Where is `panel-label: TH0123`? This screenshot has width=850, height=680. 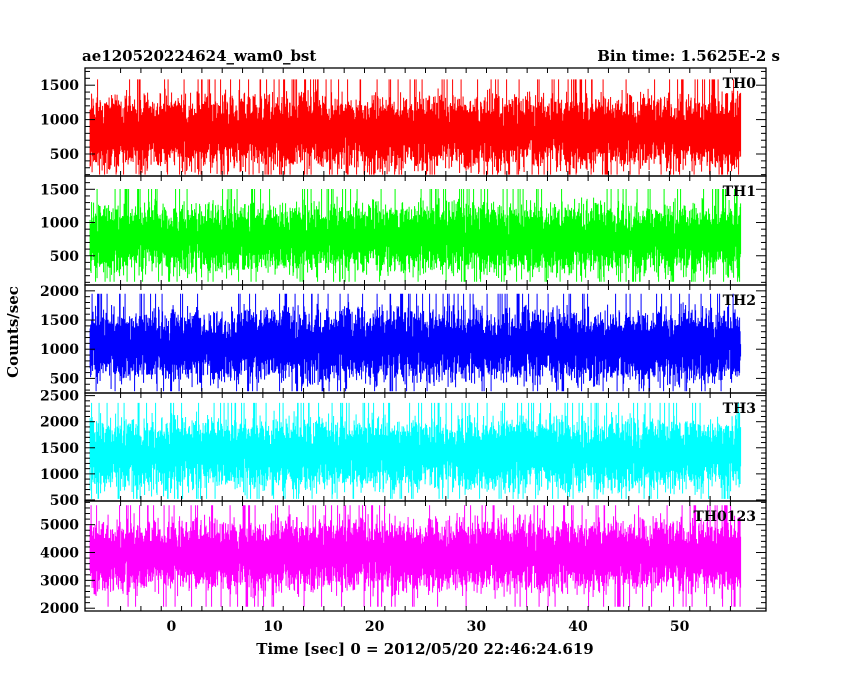
panel-label: TH0123 is located at coordinates (724, 517).